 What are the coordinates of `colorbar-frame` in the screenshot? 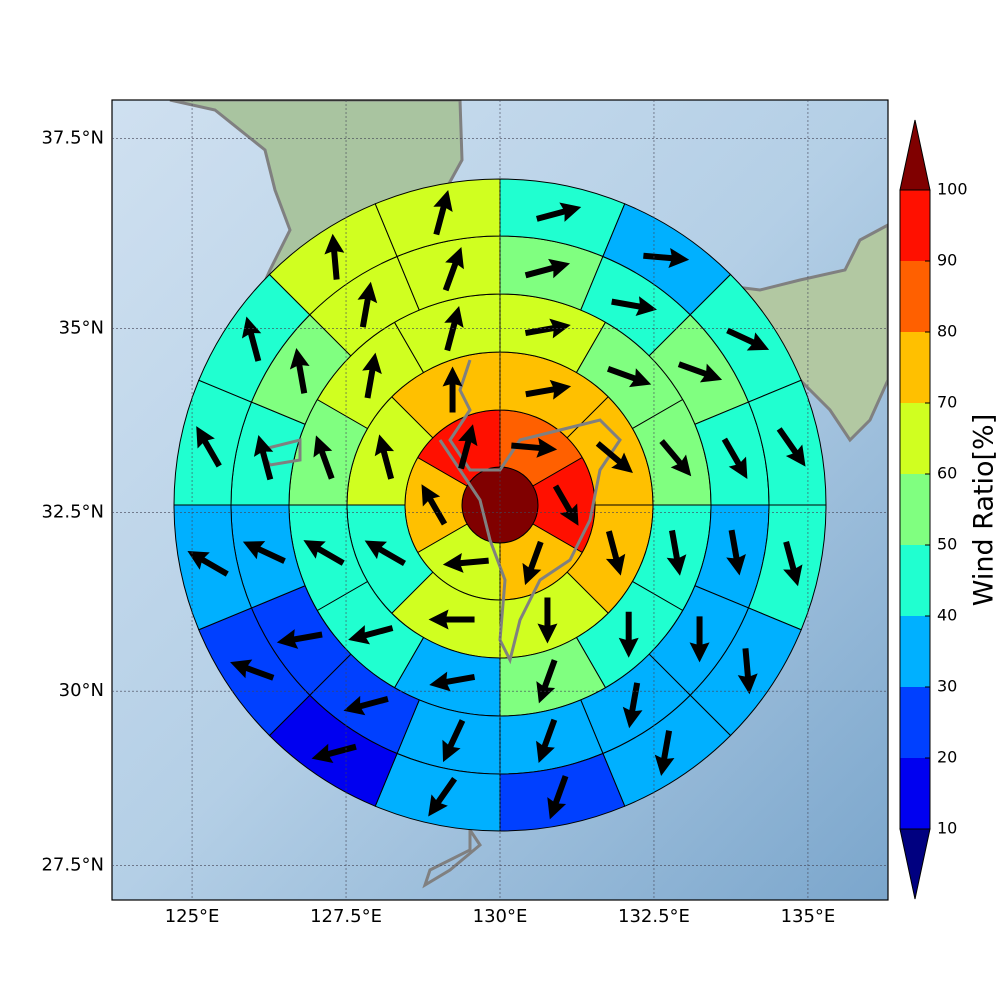 It's located at (915, 509).